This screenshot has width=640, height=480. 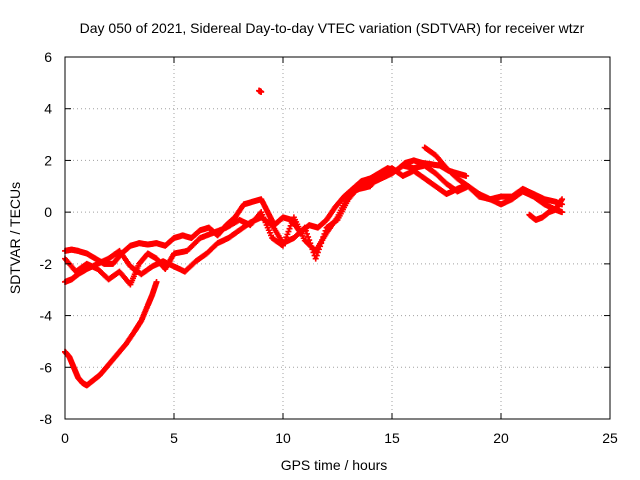 What do you see at coordinates (610, 438) in the screenshot?
I see `x-tick-label: 25` at bounding box center [610, 438].